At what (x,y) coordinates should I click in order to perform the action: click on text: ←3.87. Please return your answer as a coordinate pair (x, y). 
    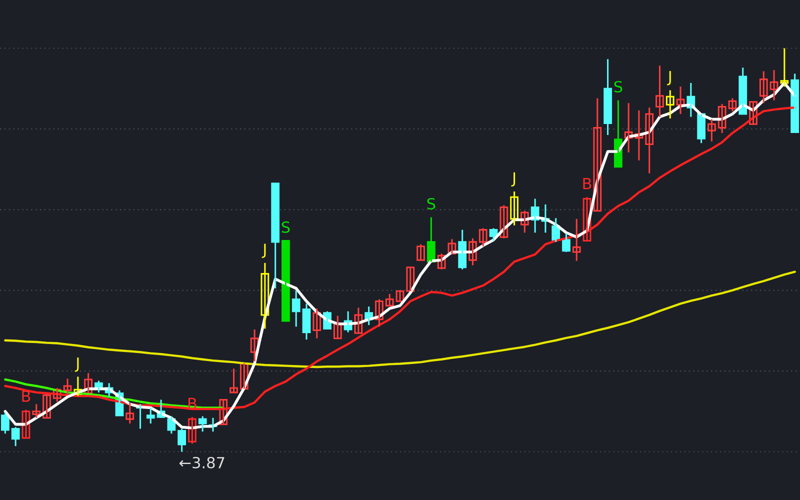
    Looking at the image, I should click on (201, 462).